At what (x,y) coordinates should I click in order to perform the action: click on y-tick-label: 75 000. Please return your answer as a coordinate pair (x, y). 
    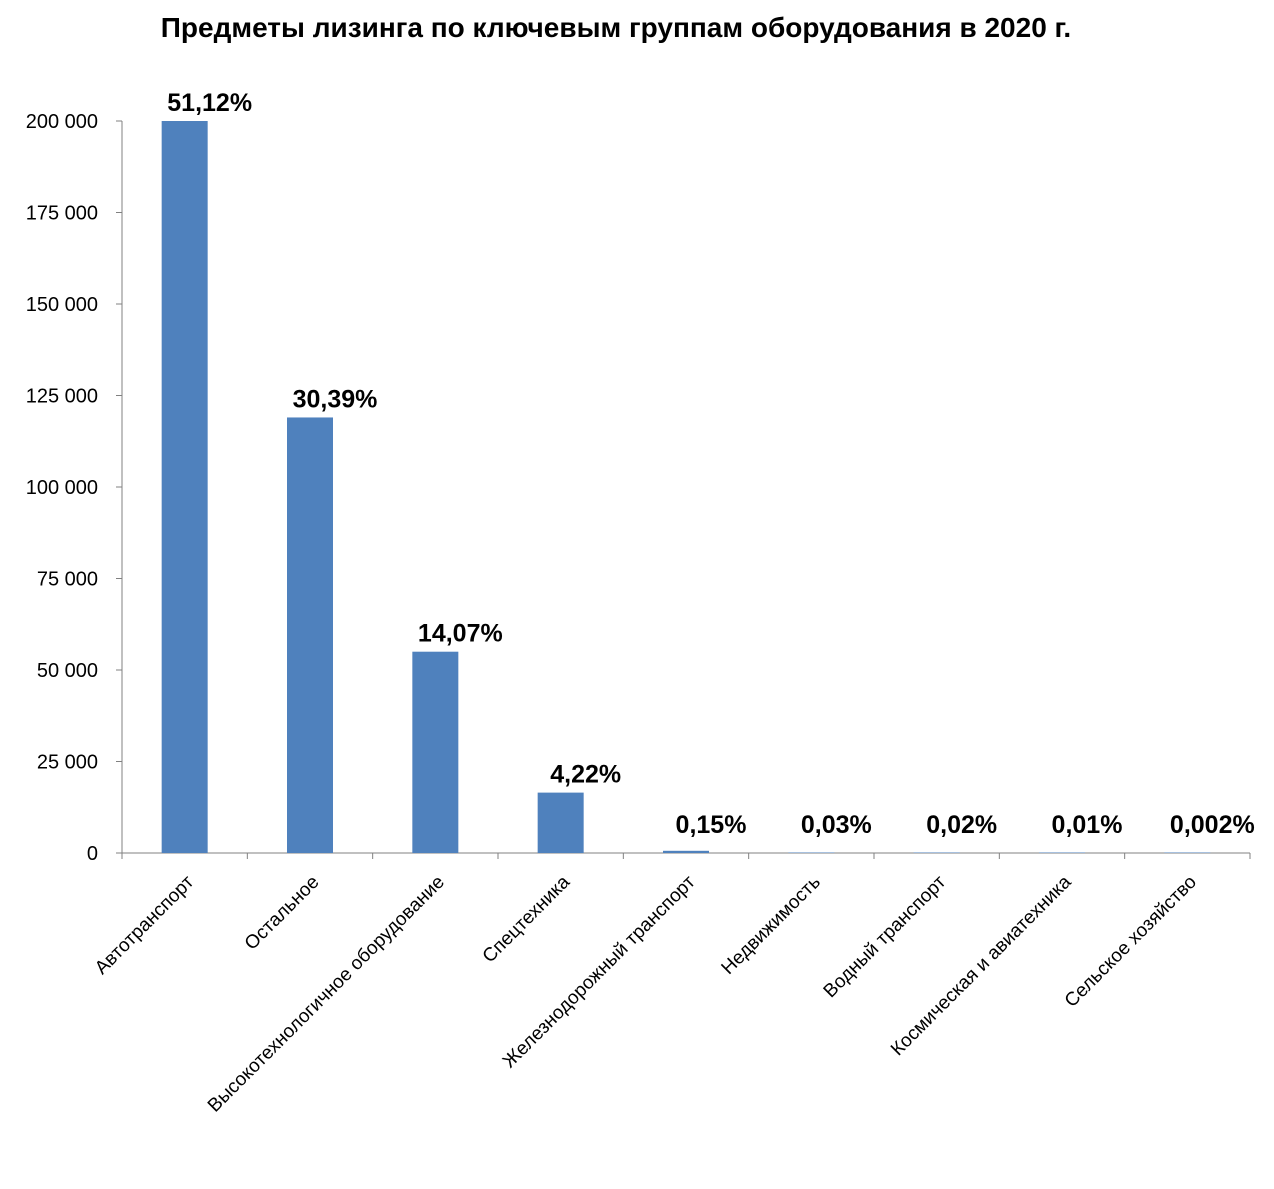
    Looking at the image, I should click on (67, 580).